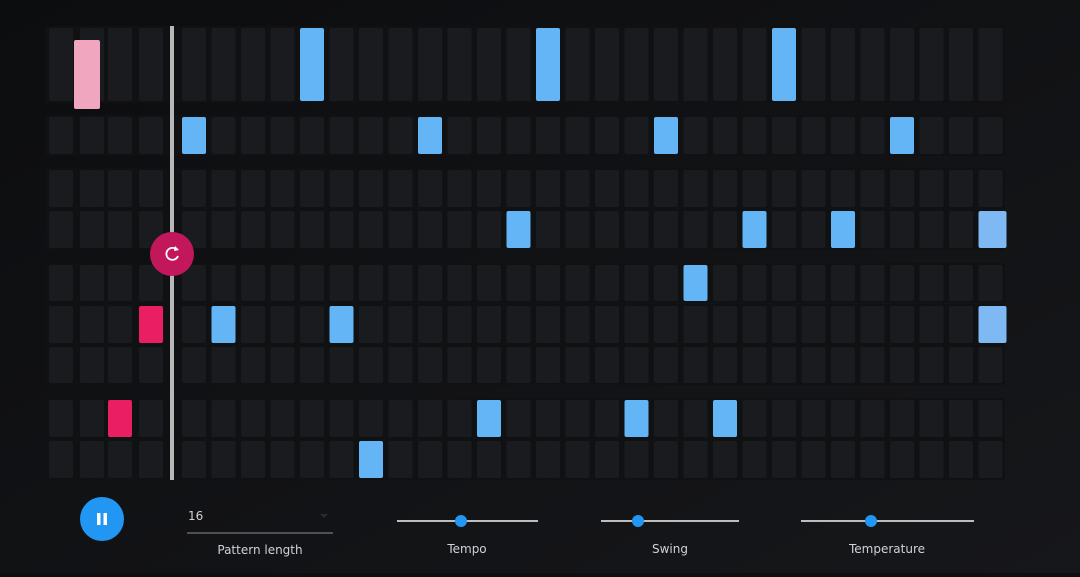 The width and height of the screenshot is (1080, 577). I want to click on tempo-slider, so click(467, 521).